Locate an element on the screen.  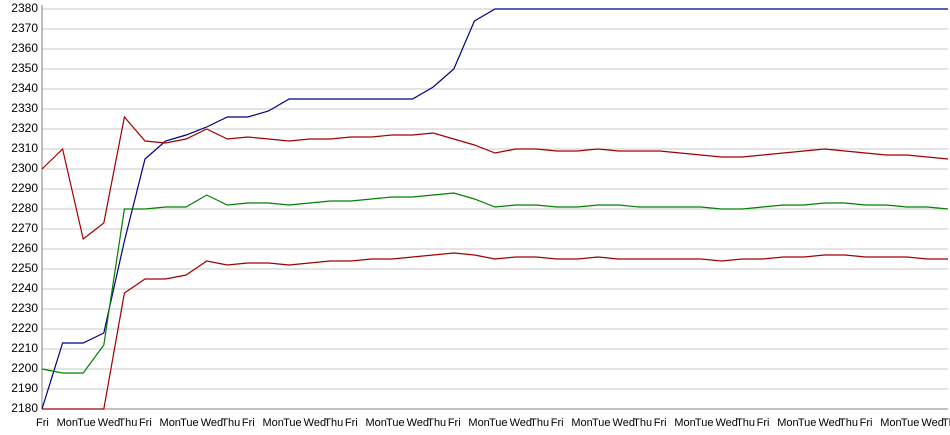
y-tick-label: 2180 is located at coordinates (24, 408).